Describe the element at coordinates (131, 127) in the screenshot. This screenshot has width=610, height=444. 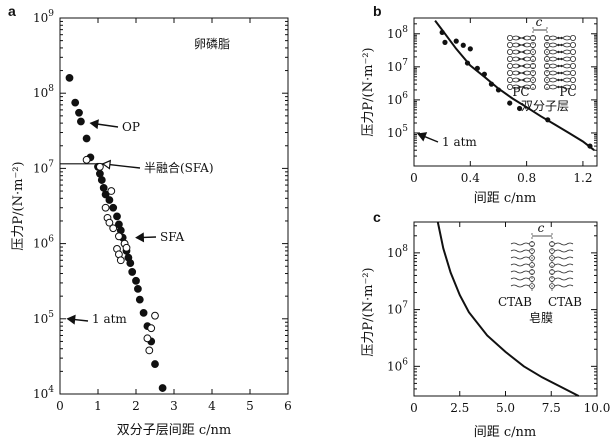
I see `annotation-op: OP` at that location.